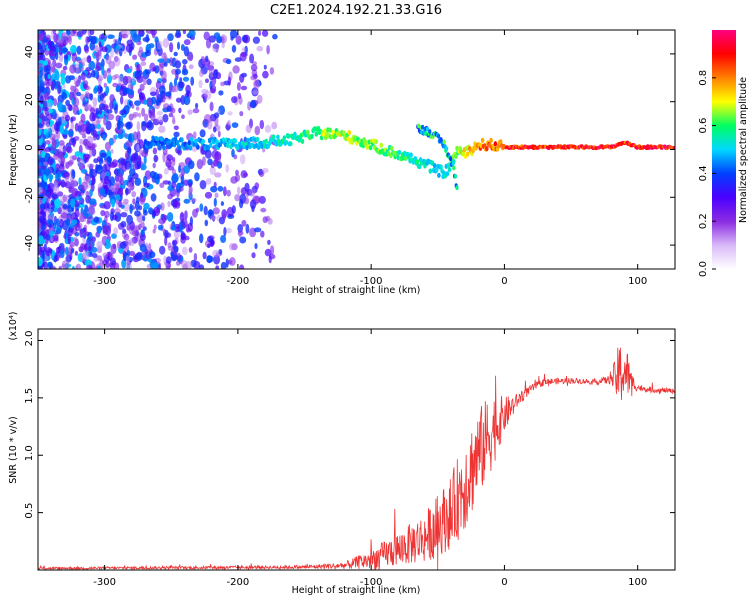  I want to click on spectrogram-x-tick-label: -200, so click(238, 281).